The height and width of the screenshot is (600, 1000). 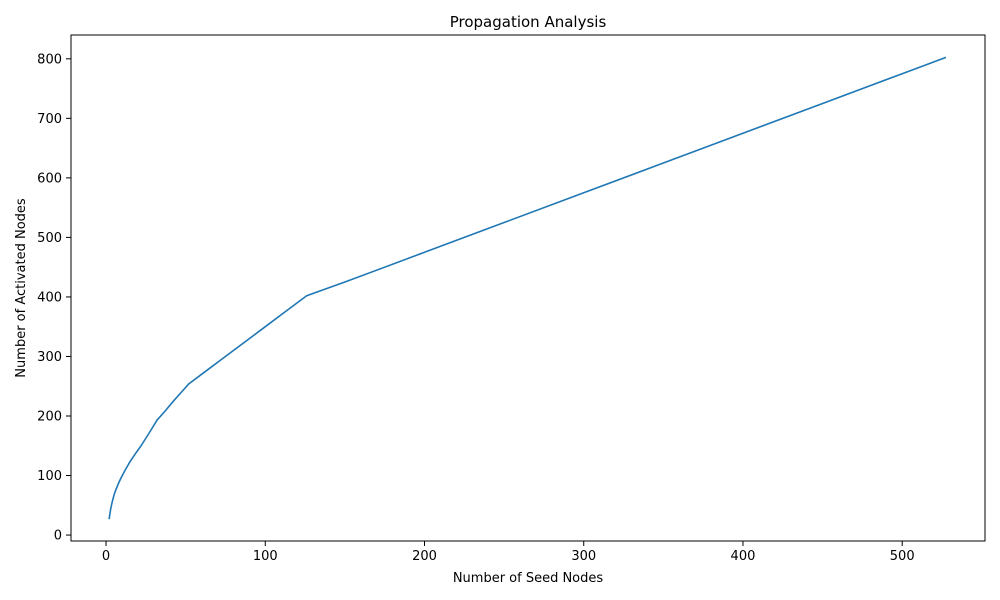 I want to click on y-tick-label: 100, so click(x=49, y=476).